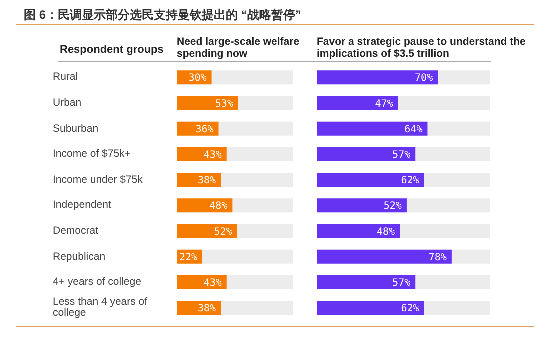 This screenshot has width=550, height=349. What do you see at coordinates (67, 102) in the screenshot?
I see `y-tick-label: Urban` at bounding box center [67, 102].